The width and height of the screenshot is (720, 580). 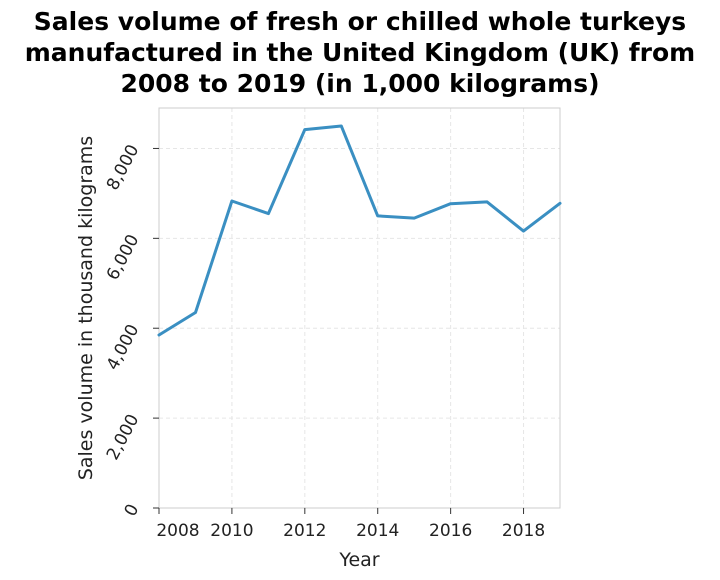 What do you see at coordinates (177, 531) in the screenshot?
I see `x-tick-label: 2008` at bounding box center [177, 531].